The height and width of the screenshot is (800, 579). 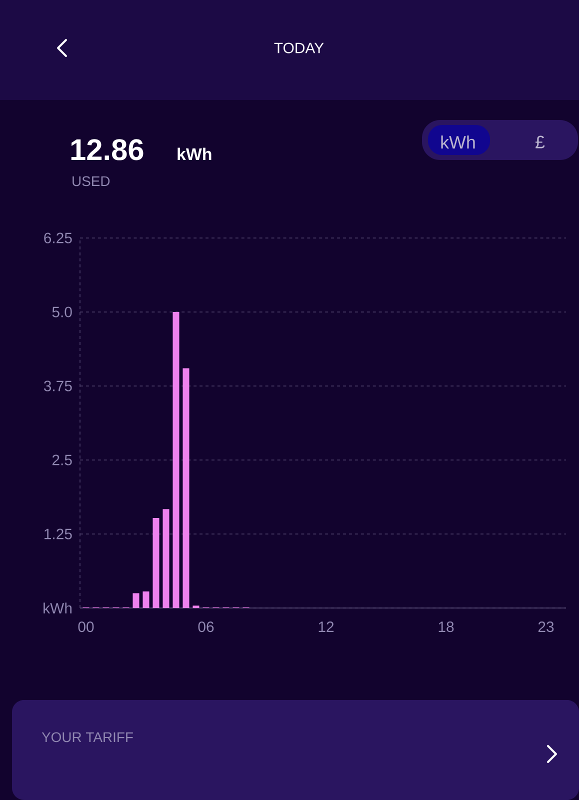 I want to click on y-tick-label: 3.75, so click(x=58, y=386).